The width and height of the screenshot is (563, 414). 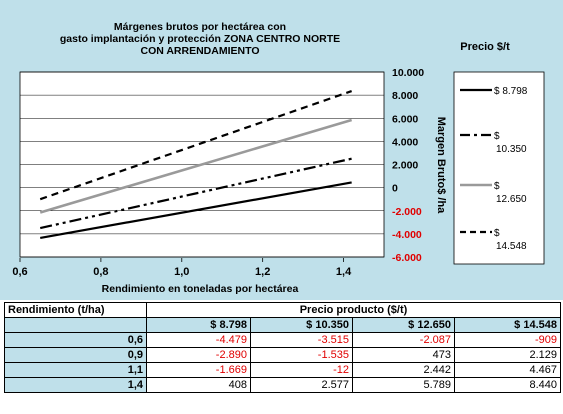 I want to click on legend-label: $ 8.798, so click(x=511, y=91).